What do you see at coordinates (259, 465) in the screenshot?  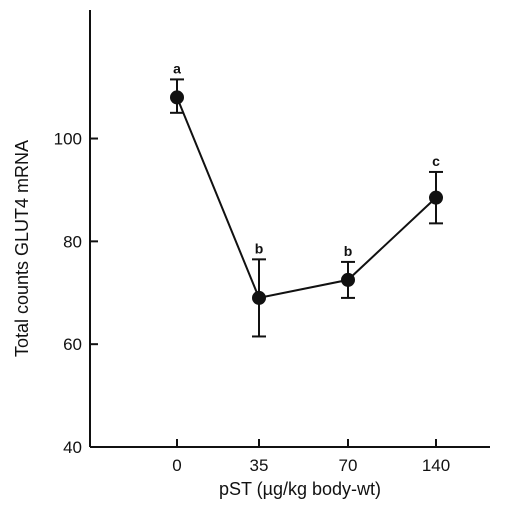 I see `x-tick-label: 35` at bounding box center [259, 465].